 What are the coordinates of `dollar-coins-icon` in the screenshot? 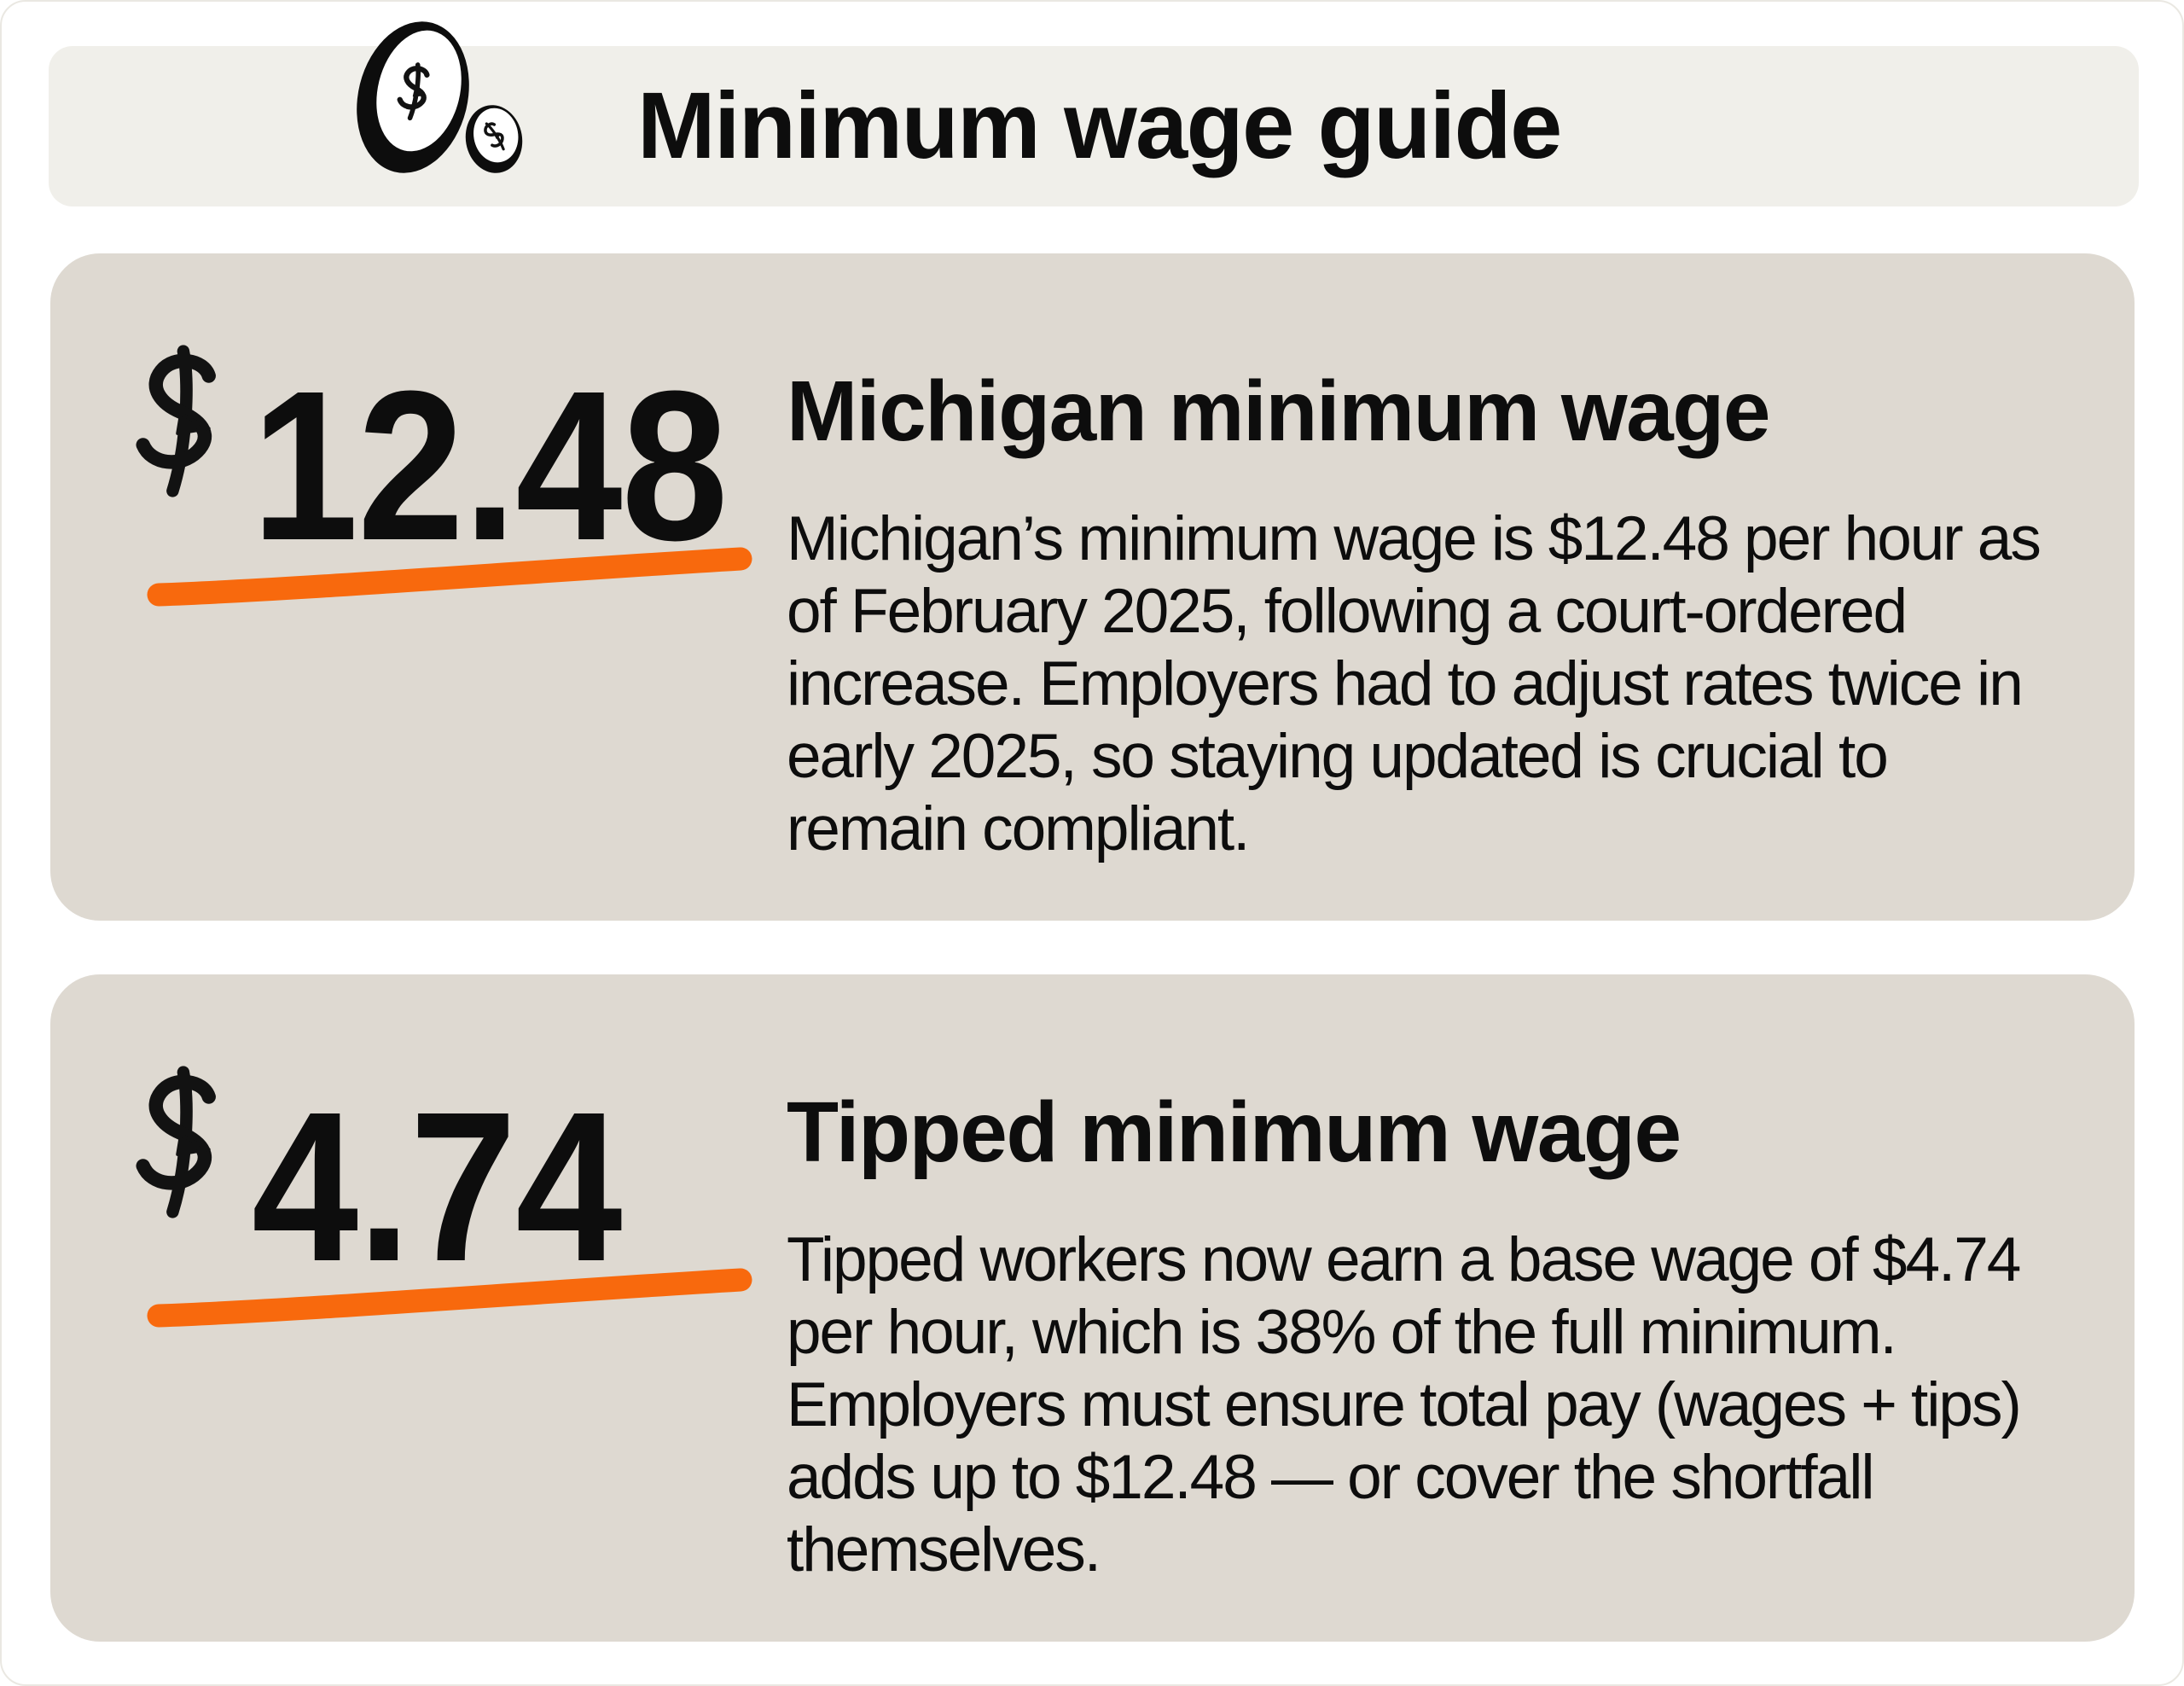 It's located at (440, 97).